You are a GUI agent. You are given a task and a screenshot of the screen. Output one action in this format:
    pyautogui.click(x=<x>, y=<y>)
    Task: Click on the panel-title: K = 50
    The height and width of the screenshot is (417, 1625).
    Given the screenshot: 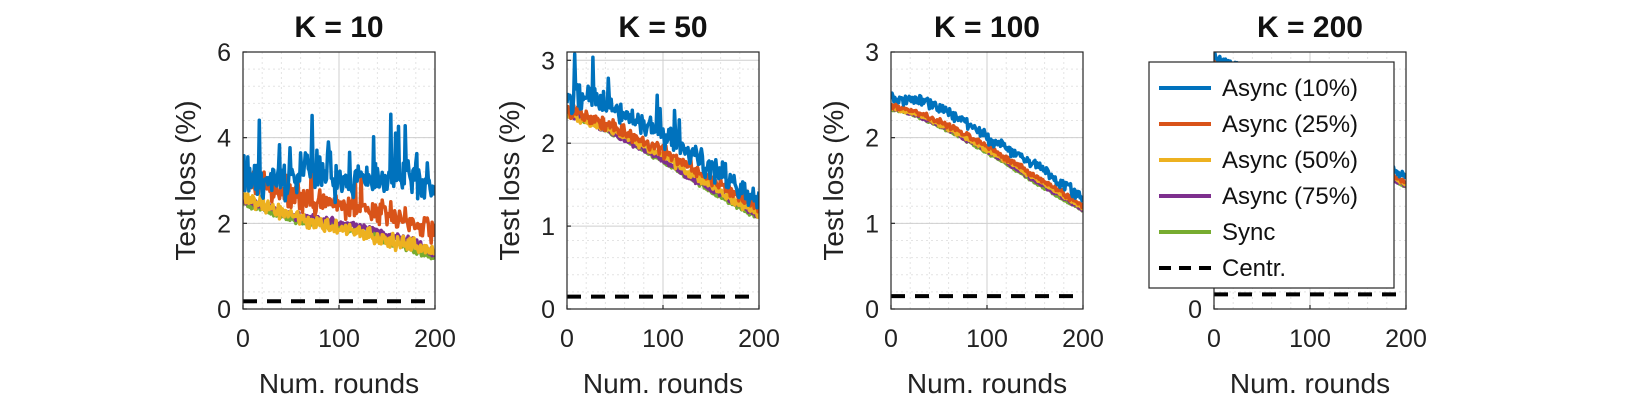 What is the action you would take?
    pyautogui.click(x=662, y=27)
    